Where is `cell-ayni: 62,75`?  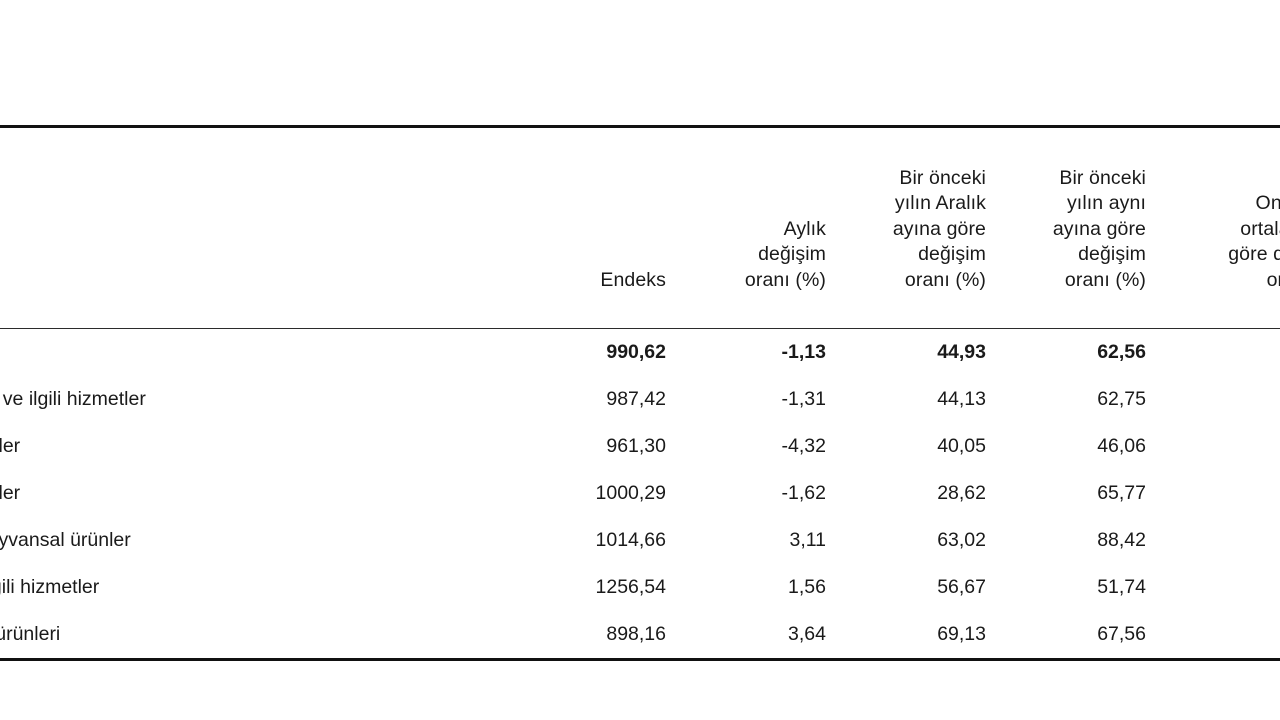
cell-ayni: 62,75 is located at coordinates (1121, 399).